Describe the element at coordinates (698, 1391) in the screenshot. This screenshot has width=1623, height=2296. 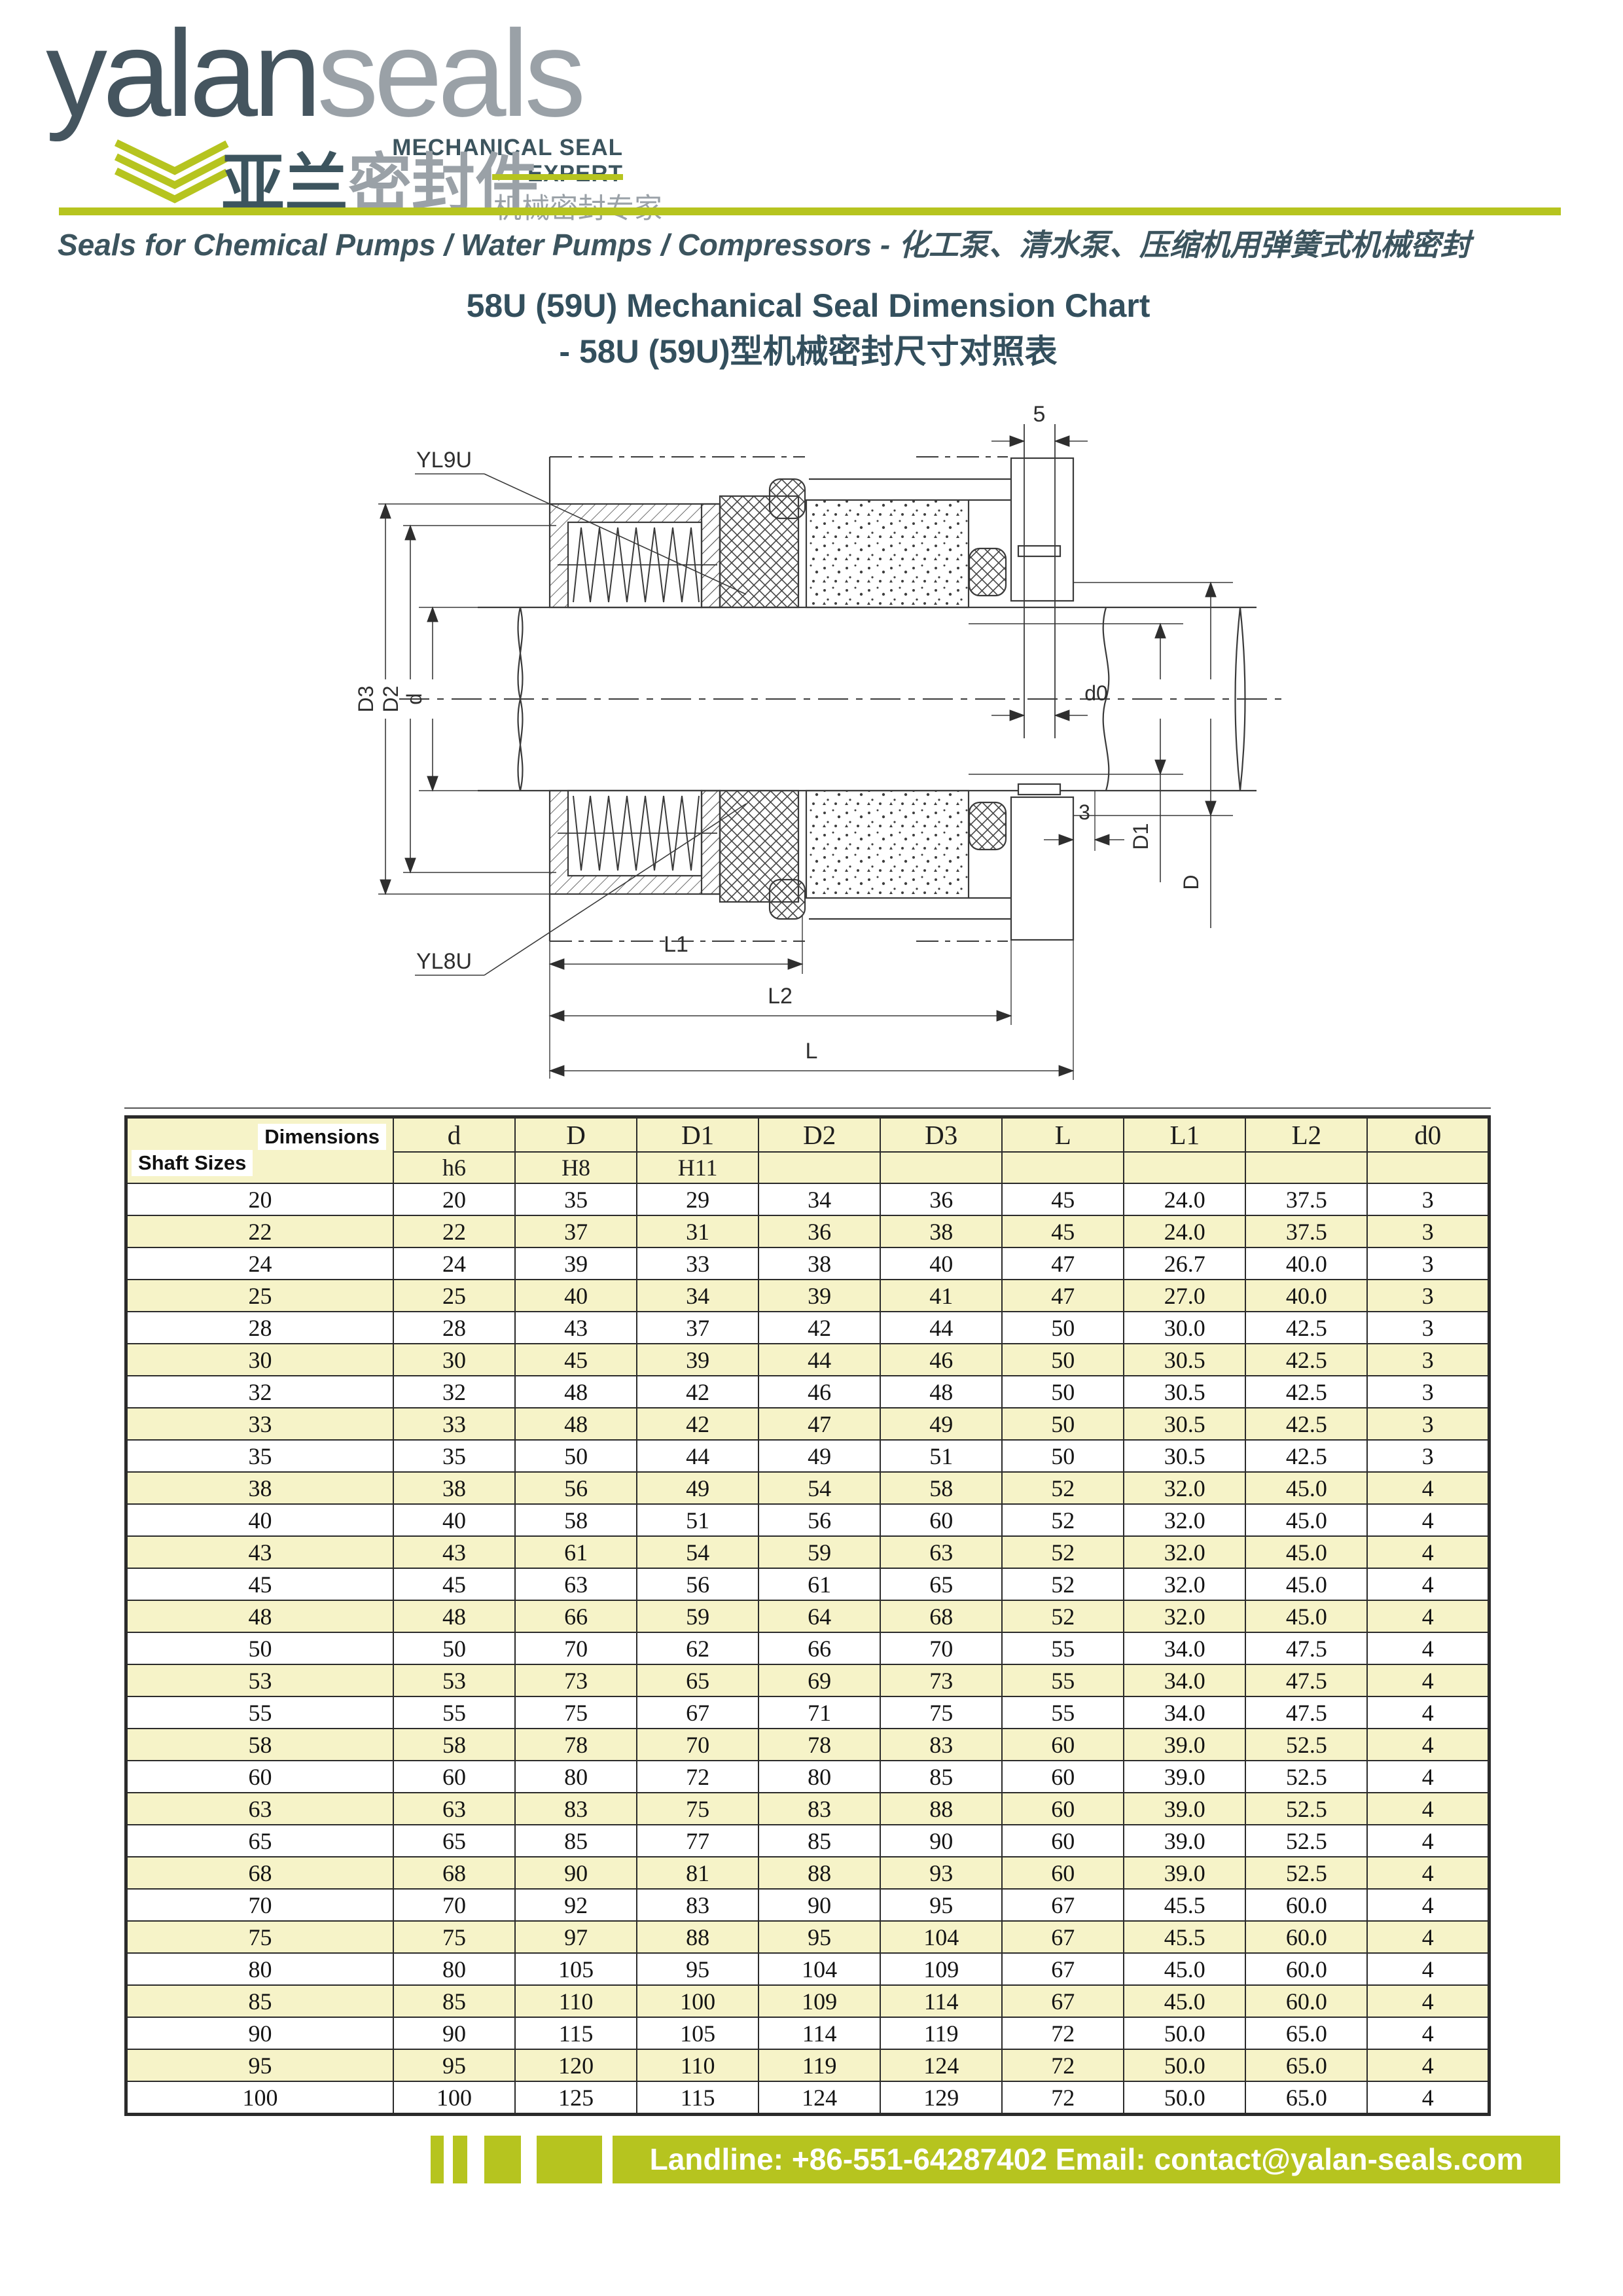
I see `dimension-value: 42` at that location.